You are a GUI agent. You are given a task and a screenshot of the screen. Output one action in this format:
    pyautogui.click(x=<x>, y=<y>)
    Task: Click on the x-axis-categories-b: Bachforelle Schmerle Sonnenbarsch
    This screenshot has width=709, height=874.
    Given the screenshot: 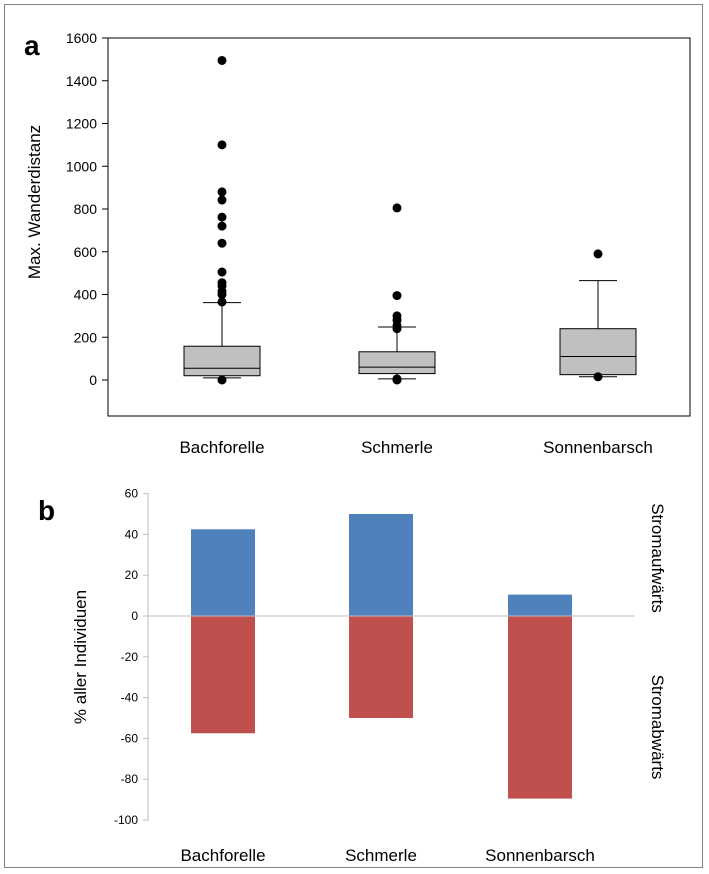 What is the action you would take?
    pyautogui.click(x=387, y=855)
    